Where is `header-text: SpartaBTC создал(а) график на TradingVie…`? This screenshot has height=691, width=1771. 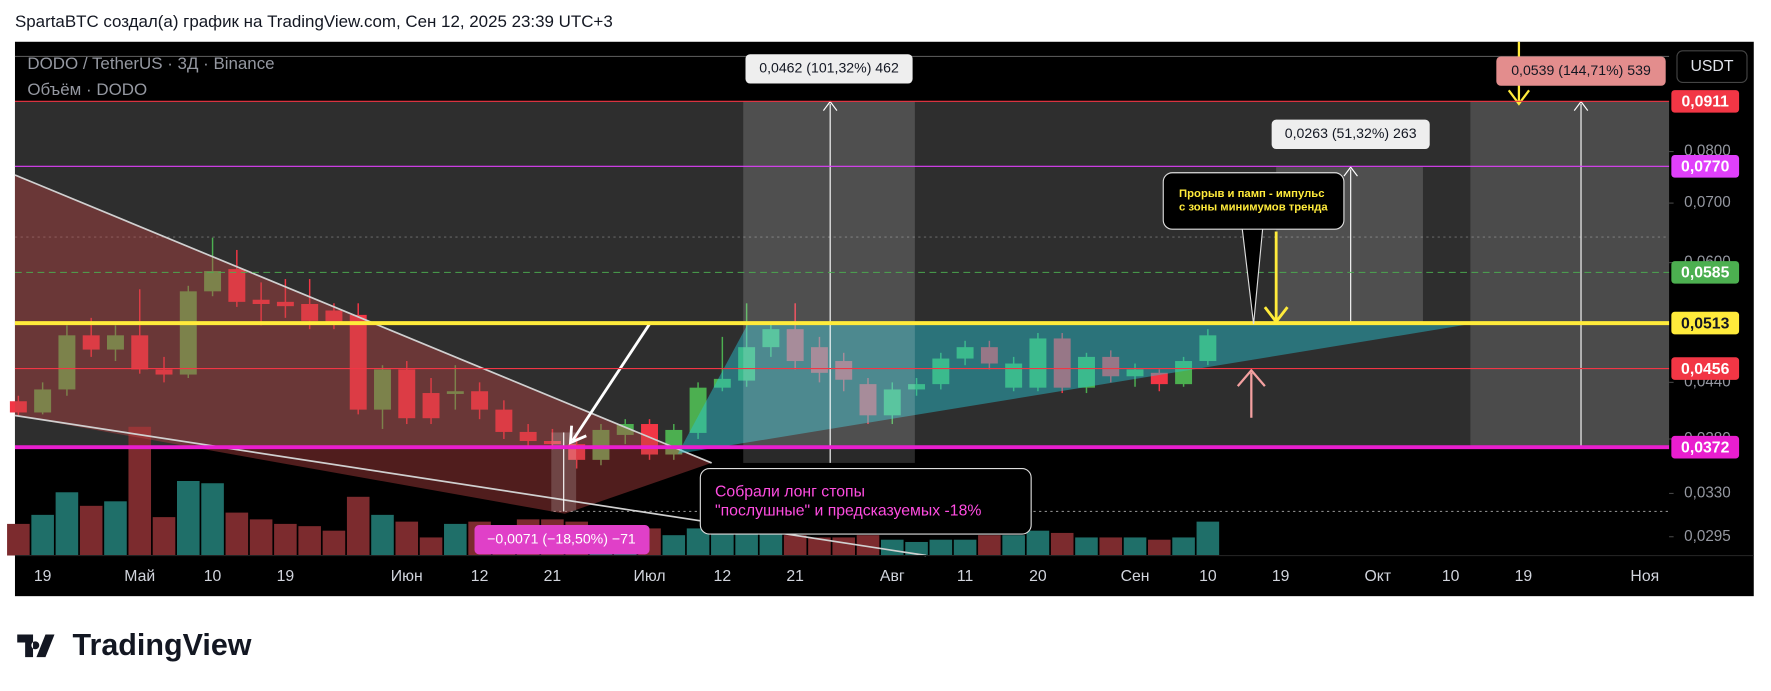 header-text: SpartaBTC создал(а) график на TradingVie… is located at coordinates (314, 21).